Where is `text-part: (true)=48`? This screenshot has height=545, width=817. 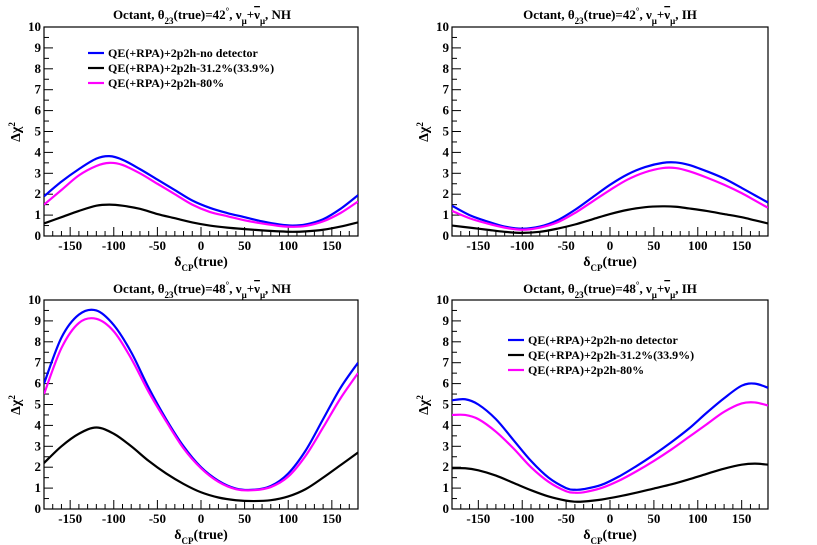
text-part: (true)=48 is located at coordinates (200, 288).